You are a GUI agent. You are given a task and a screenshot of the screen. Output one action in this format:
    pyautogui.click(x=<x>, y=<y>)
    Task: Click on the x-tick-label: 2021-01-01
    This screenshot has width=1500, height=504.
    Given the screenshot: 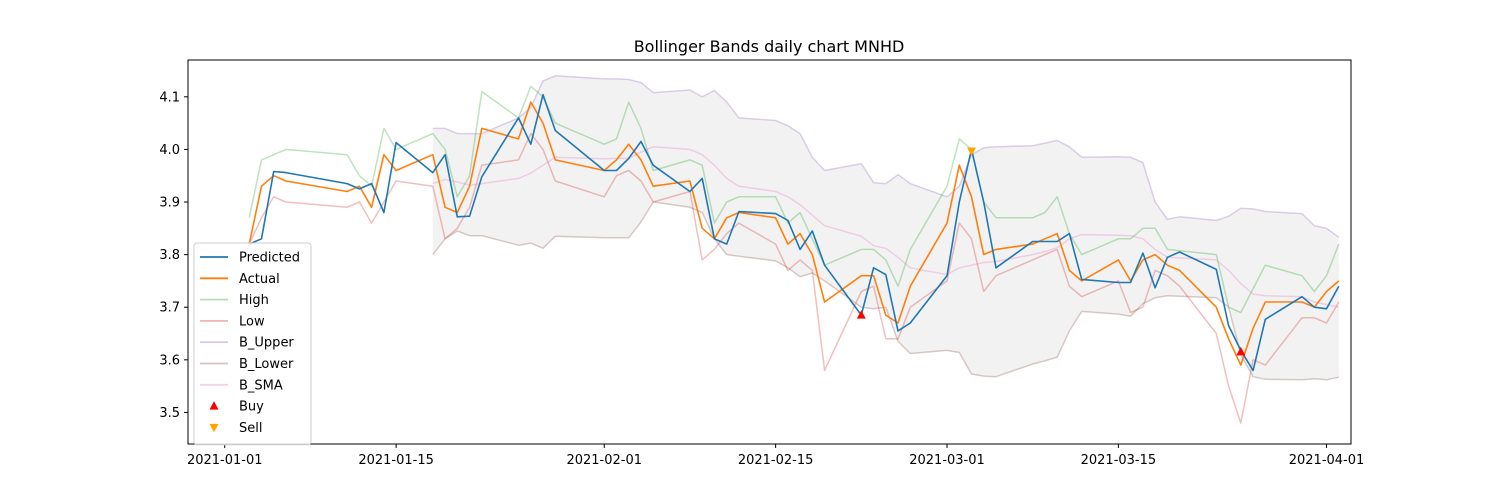 What is the action you would take?
    pyautogui.click(x=225, y=460)
    